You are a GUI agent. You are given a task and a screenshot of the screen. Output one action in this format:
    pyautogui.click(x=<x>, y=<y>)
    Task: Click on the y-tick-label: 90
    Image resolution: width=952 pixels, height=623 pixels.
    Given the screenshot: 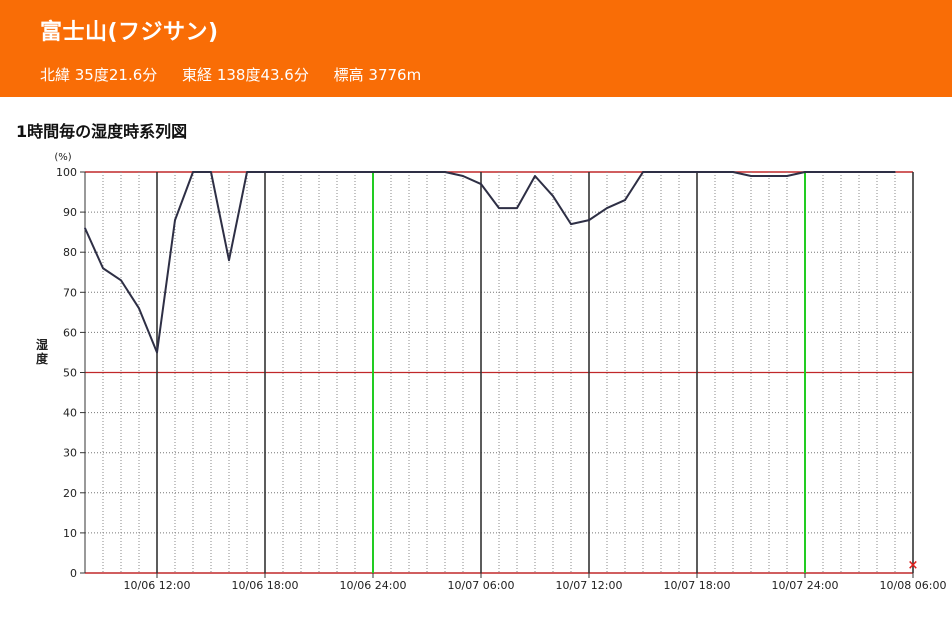 What is the action you would take?
    pyautogui.click(x=70, y=212)
    